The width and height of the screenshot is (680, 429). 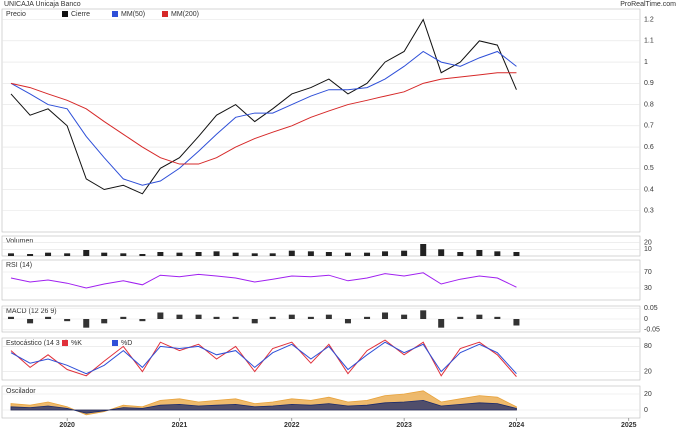 I want to click on y-tick-label: 0.3, so click(x=649, y=211).